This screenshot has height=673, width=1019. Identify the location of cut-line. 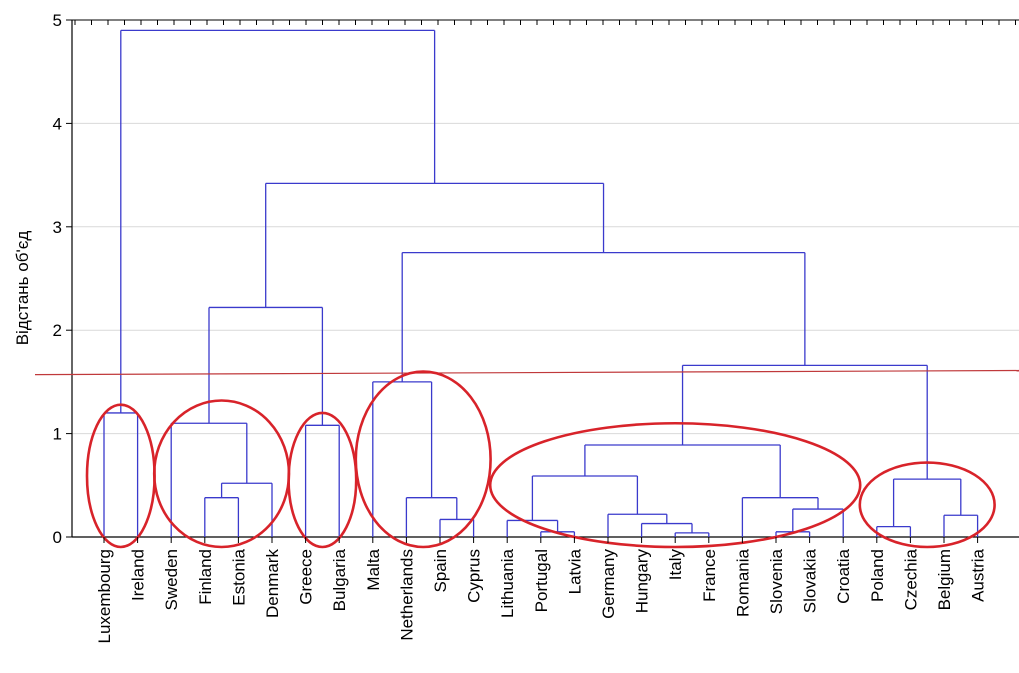
(526, 372).